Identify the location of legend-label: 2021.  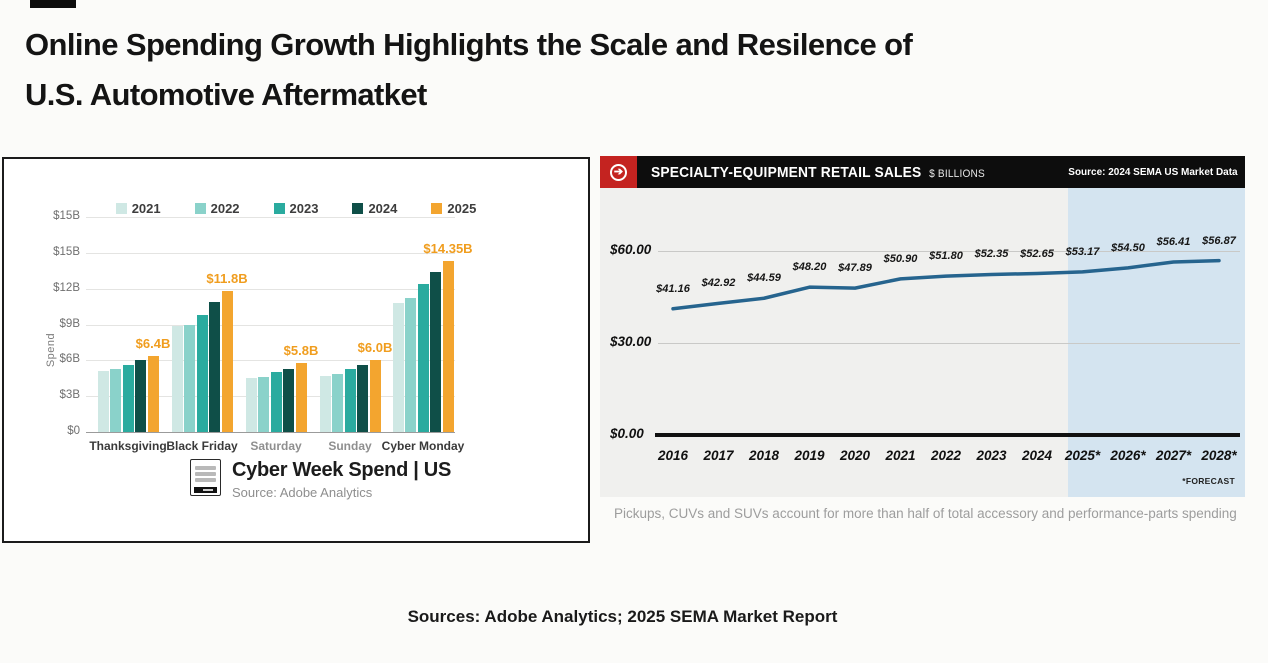
(146, 208).